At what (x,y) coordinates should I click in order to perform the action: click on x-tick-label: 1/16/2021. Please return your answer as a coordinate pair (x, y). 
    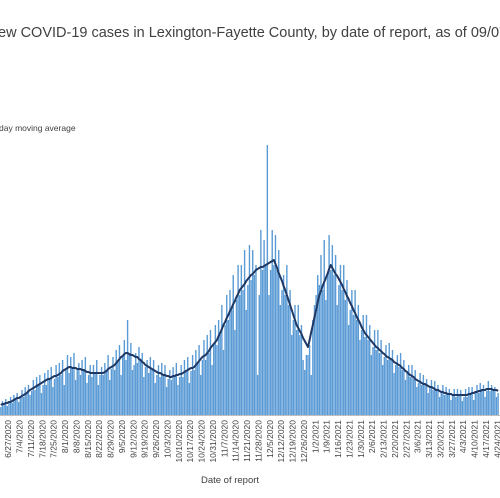
    Looking at the image, I should click on (338, 439).